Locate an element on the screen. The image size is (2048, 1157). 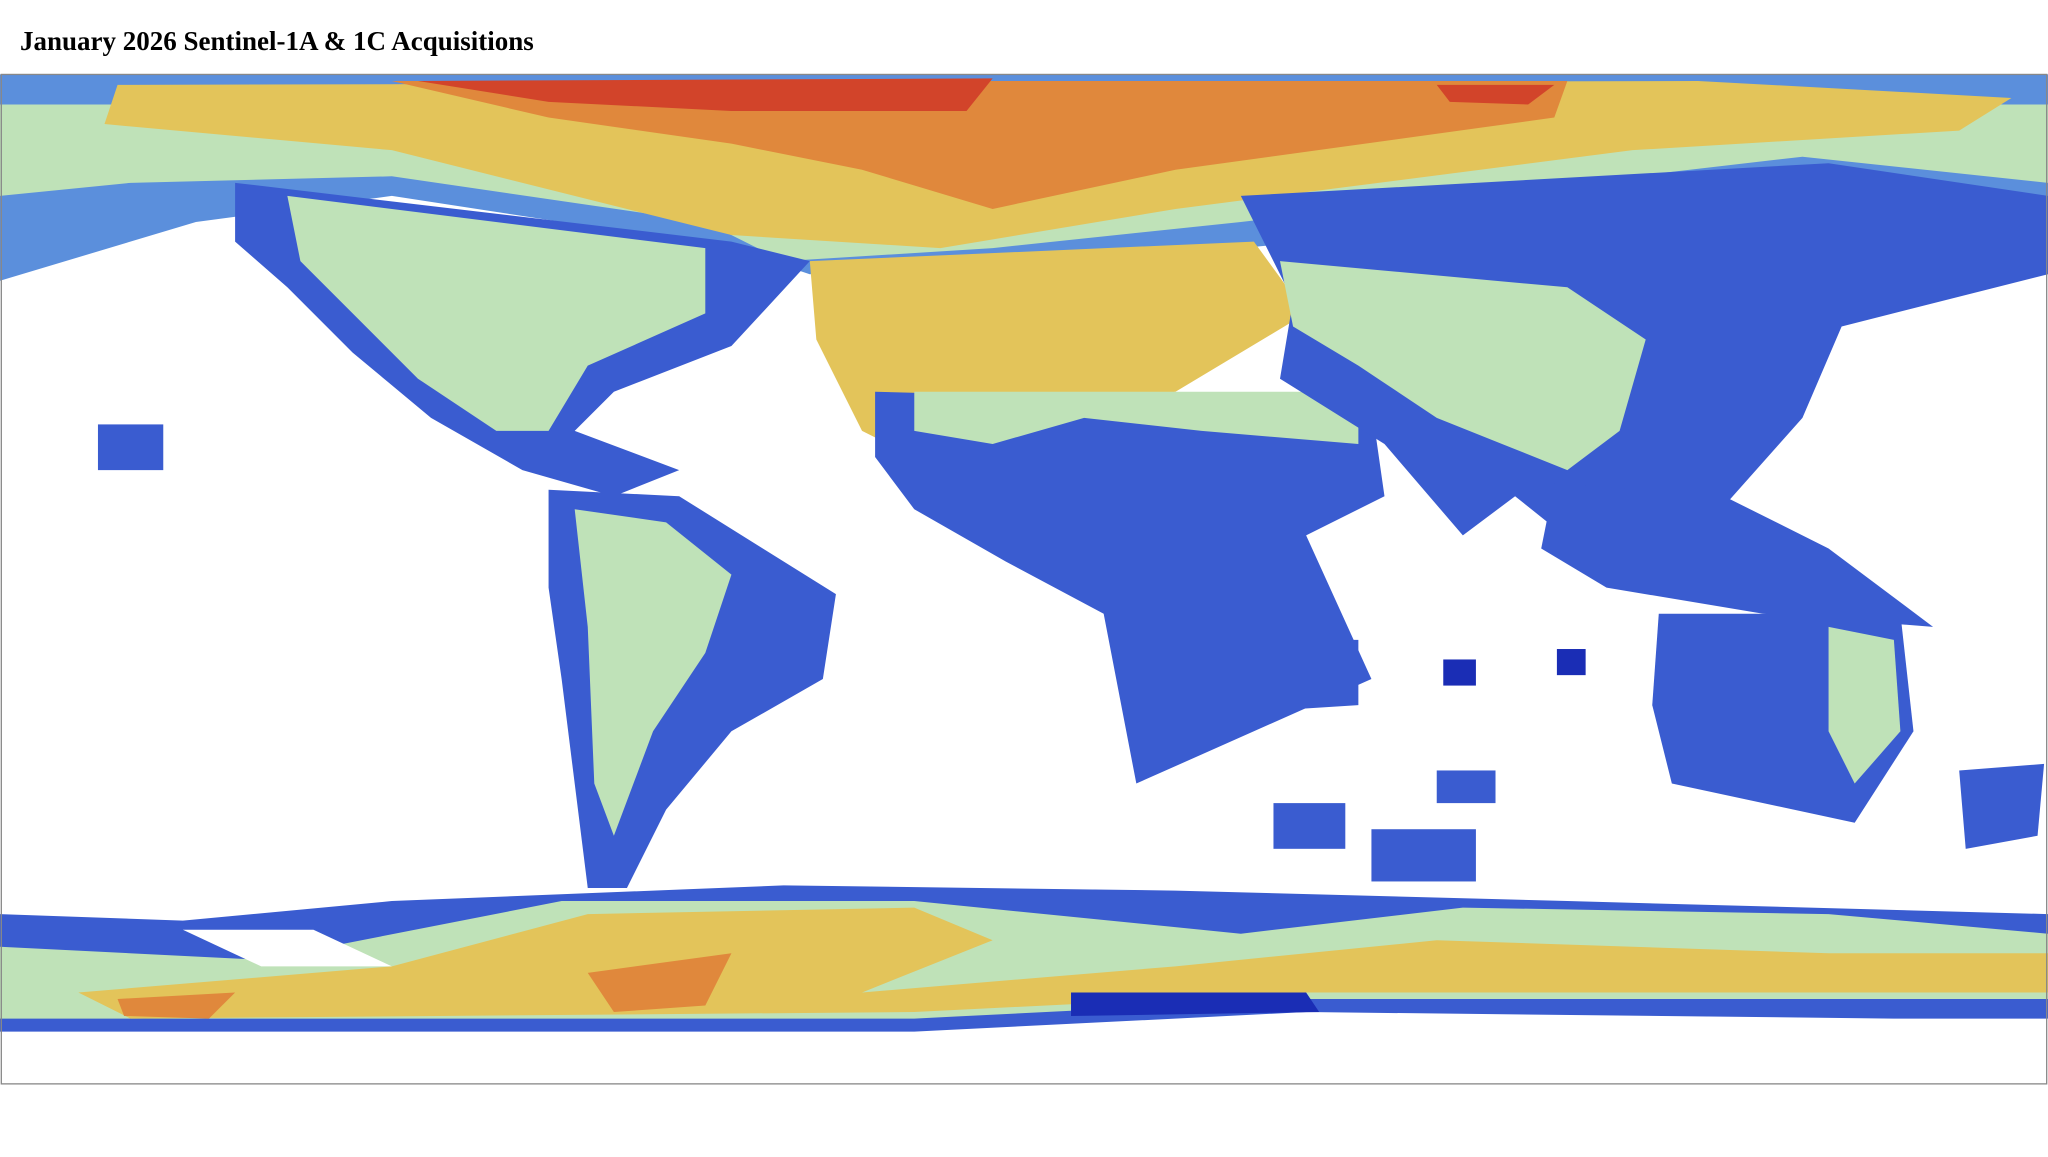
antarctica-coverage-high is located at coordinates (176, 1005).